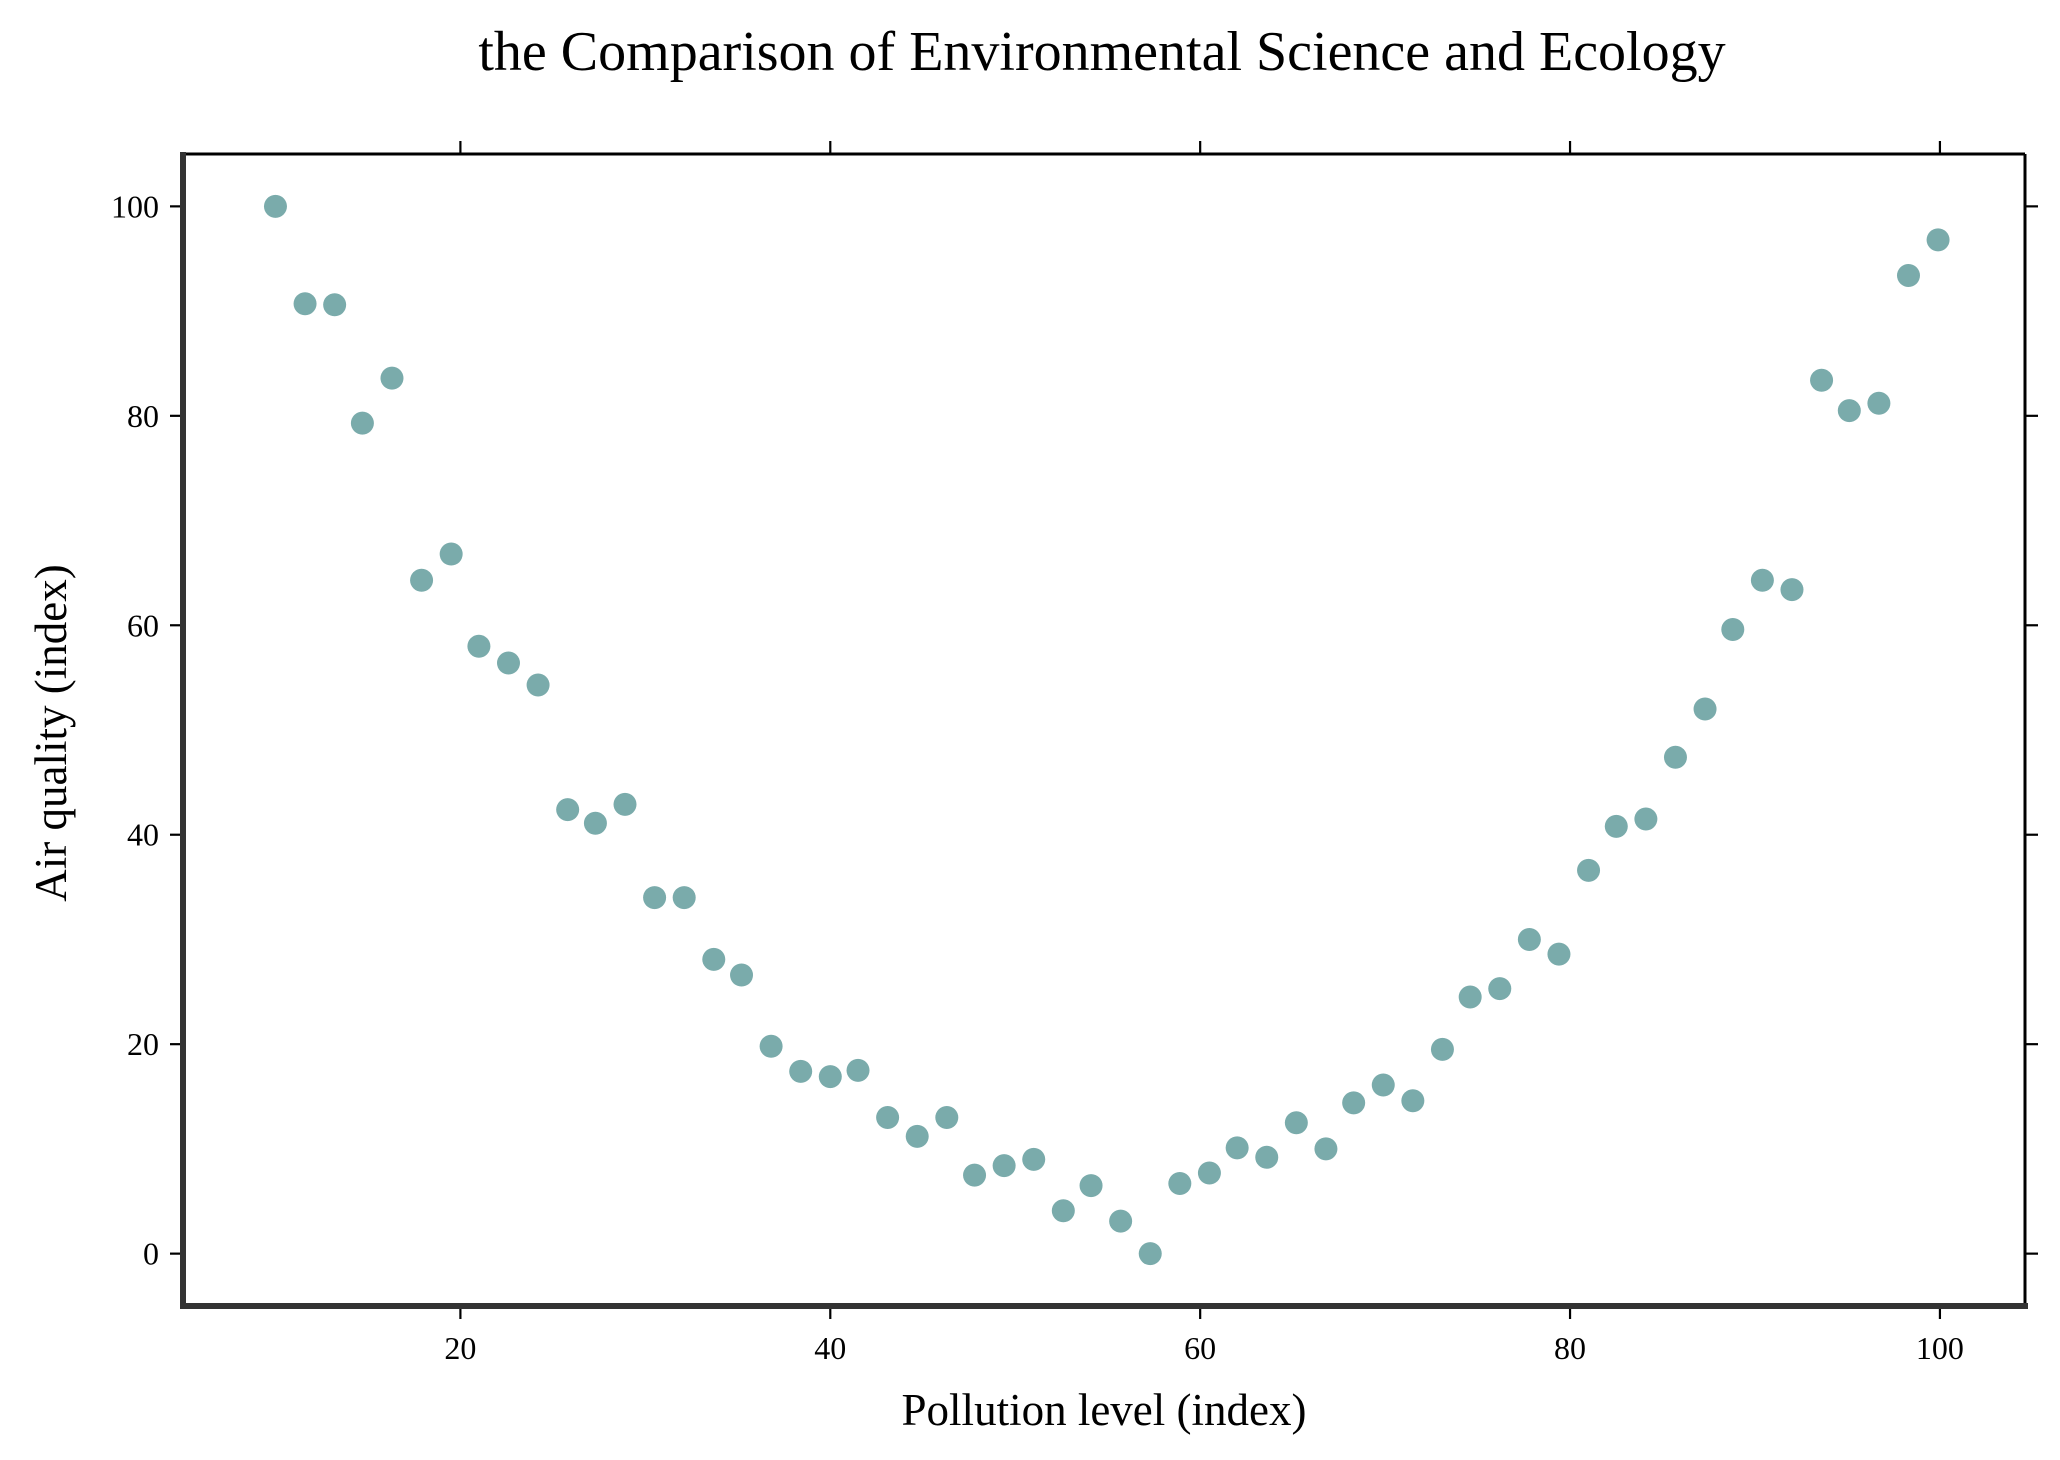 The image size is (2060, 1460). I want to click on x-tick-label-60: 60, so click(1200, 1348).